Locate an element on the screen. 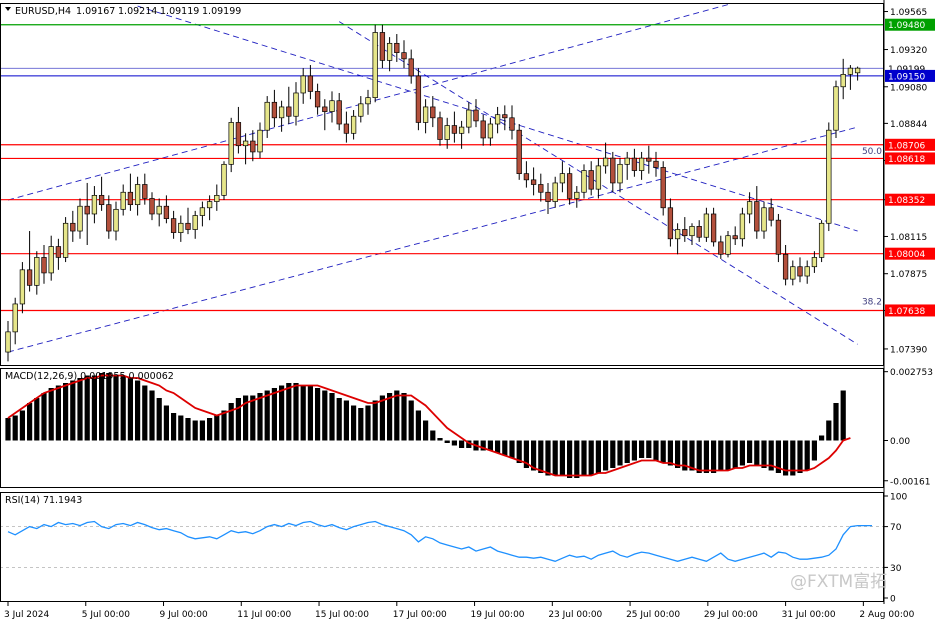  collapse-triangle-icon is located at coordinates (8, 9).